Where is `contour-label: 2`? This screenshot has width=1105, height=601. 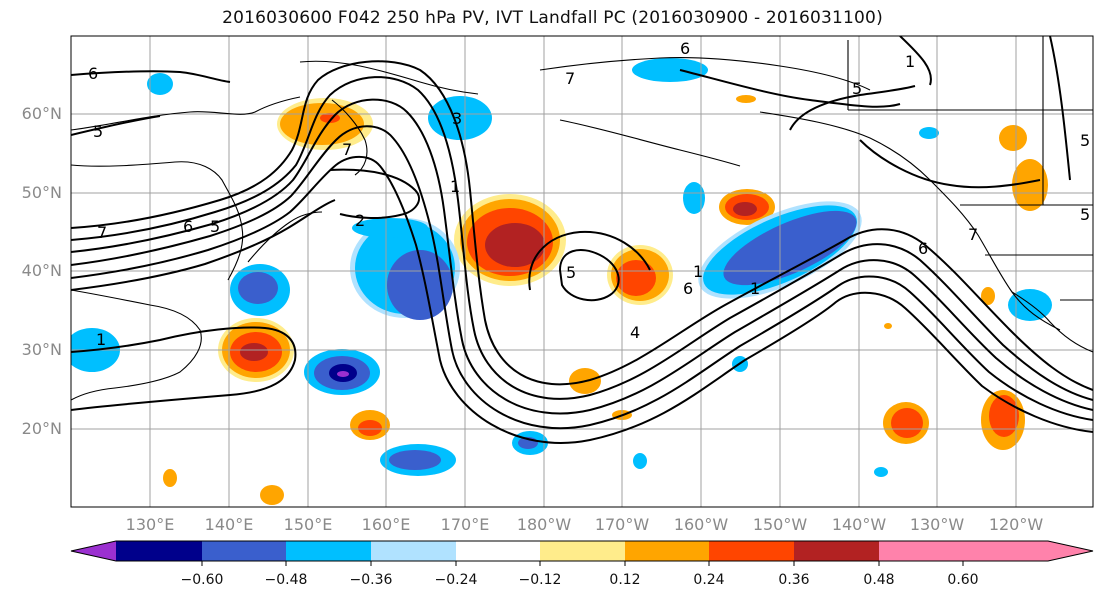
contour-label: 2 is located at coordinates (360, 220).